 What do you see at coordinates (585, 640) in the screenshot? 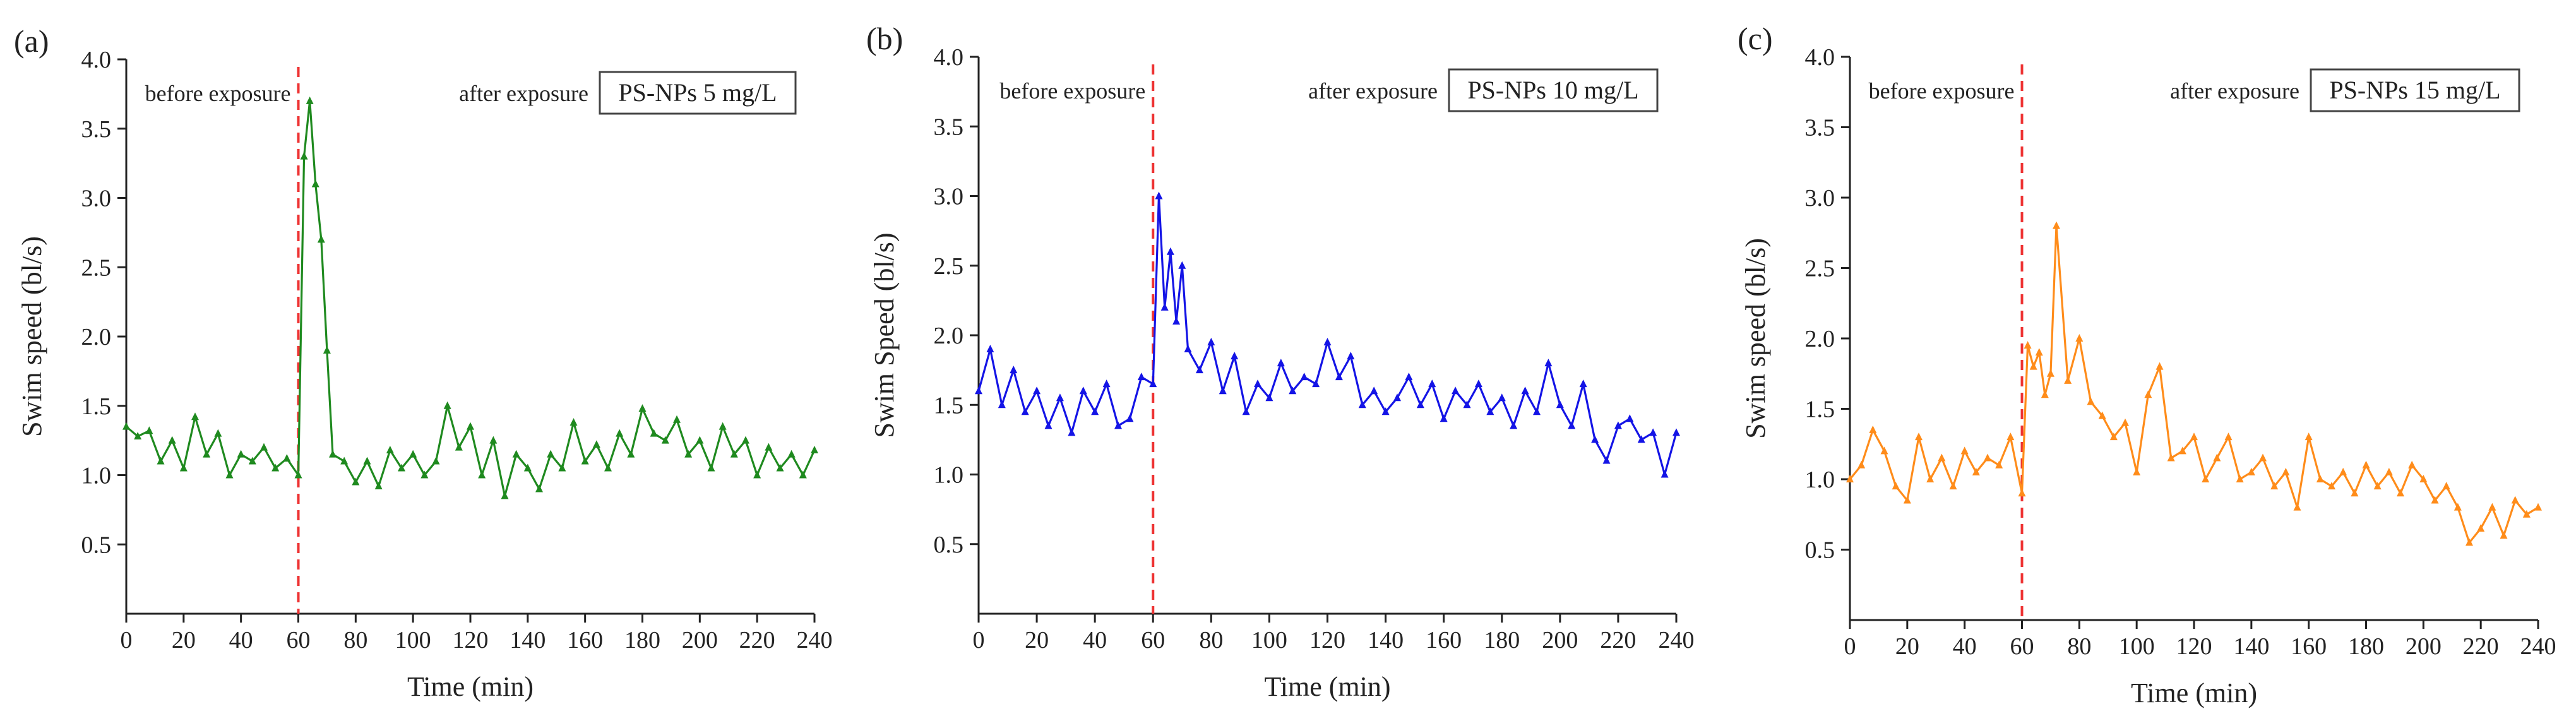
I see `x-tick-label: 160` at bounding box center [585, 640].